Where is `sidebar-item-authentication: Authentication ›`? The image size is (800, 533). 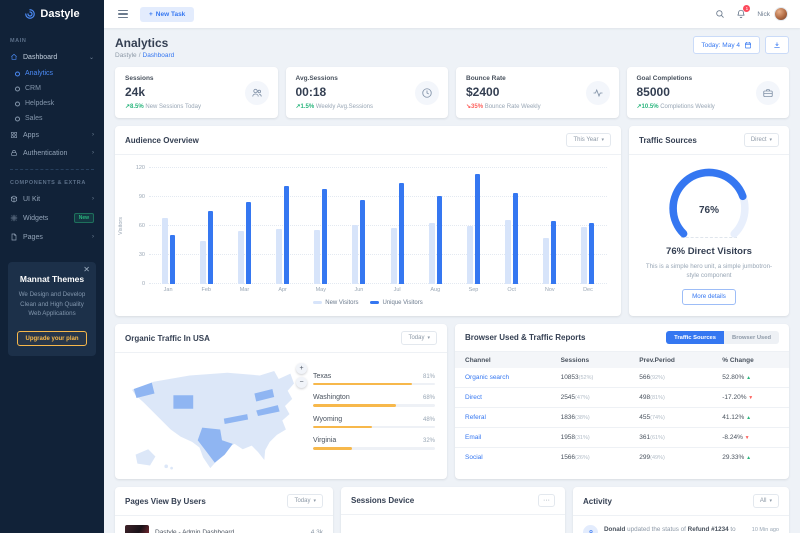
sidebar-item-authentication: Authentication › is located at coordinates (52, 153).